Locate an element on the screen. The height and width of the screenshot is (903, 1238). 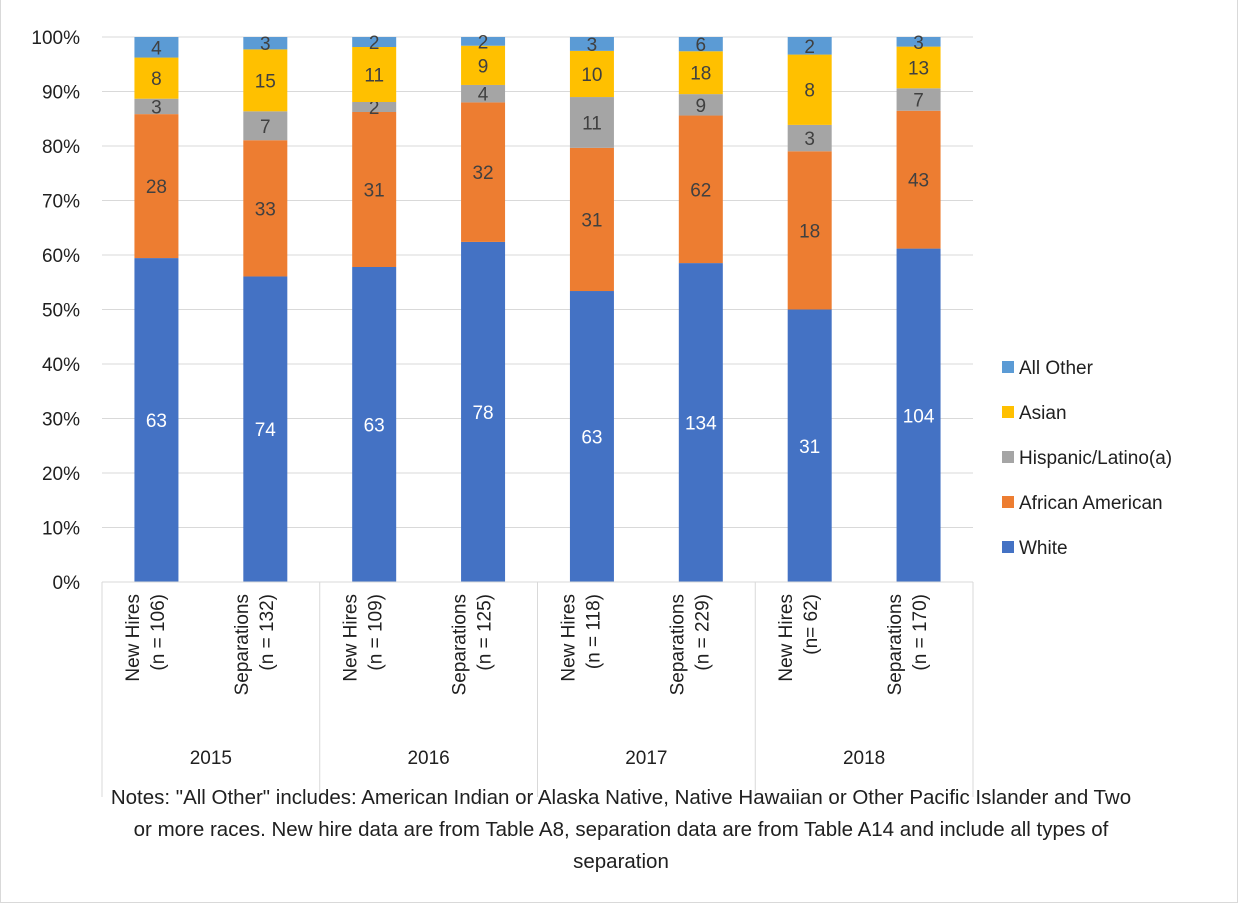
data-label: 62 is located at coordinates (700, 190).